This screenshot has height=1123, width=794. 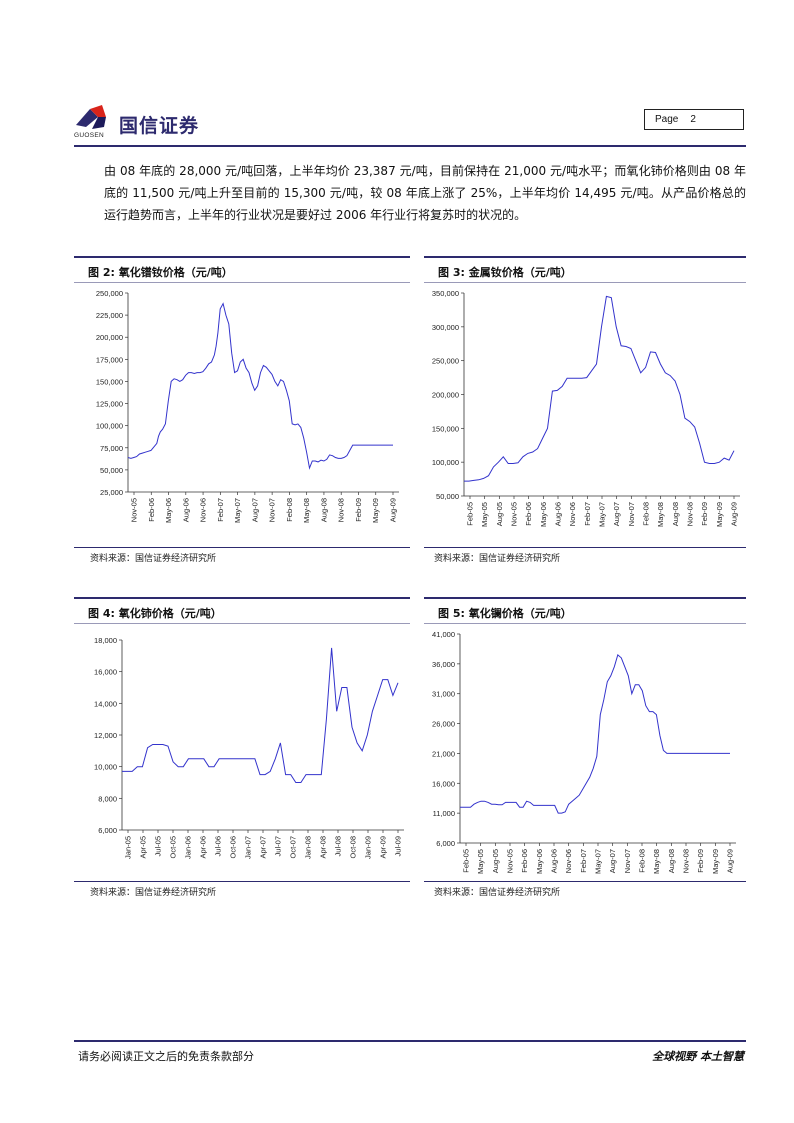 I want to click on figure-title: 图 3: 金属钕价格（元/吨）, so click(x=505, y=272).